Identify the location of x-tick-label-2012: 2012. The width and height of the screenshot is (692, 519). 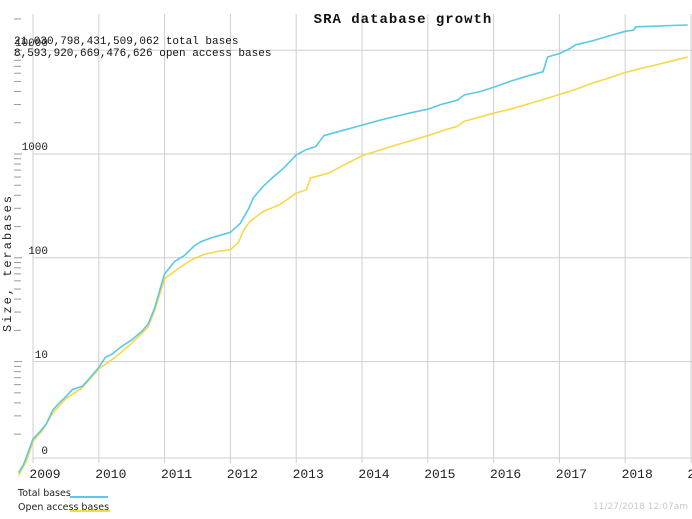
(242, 474).